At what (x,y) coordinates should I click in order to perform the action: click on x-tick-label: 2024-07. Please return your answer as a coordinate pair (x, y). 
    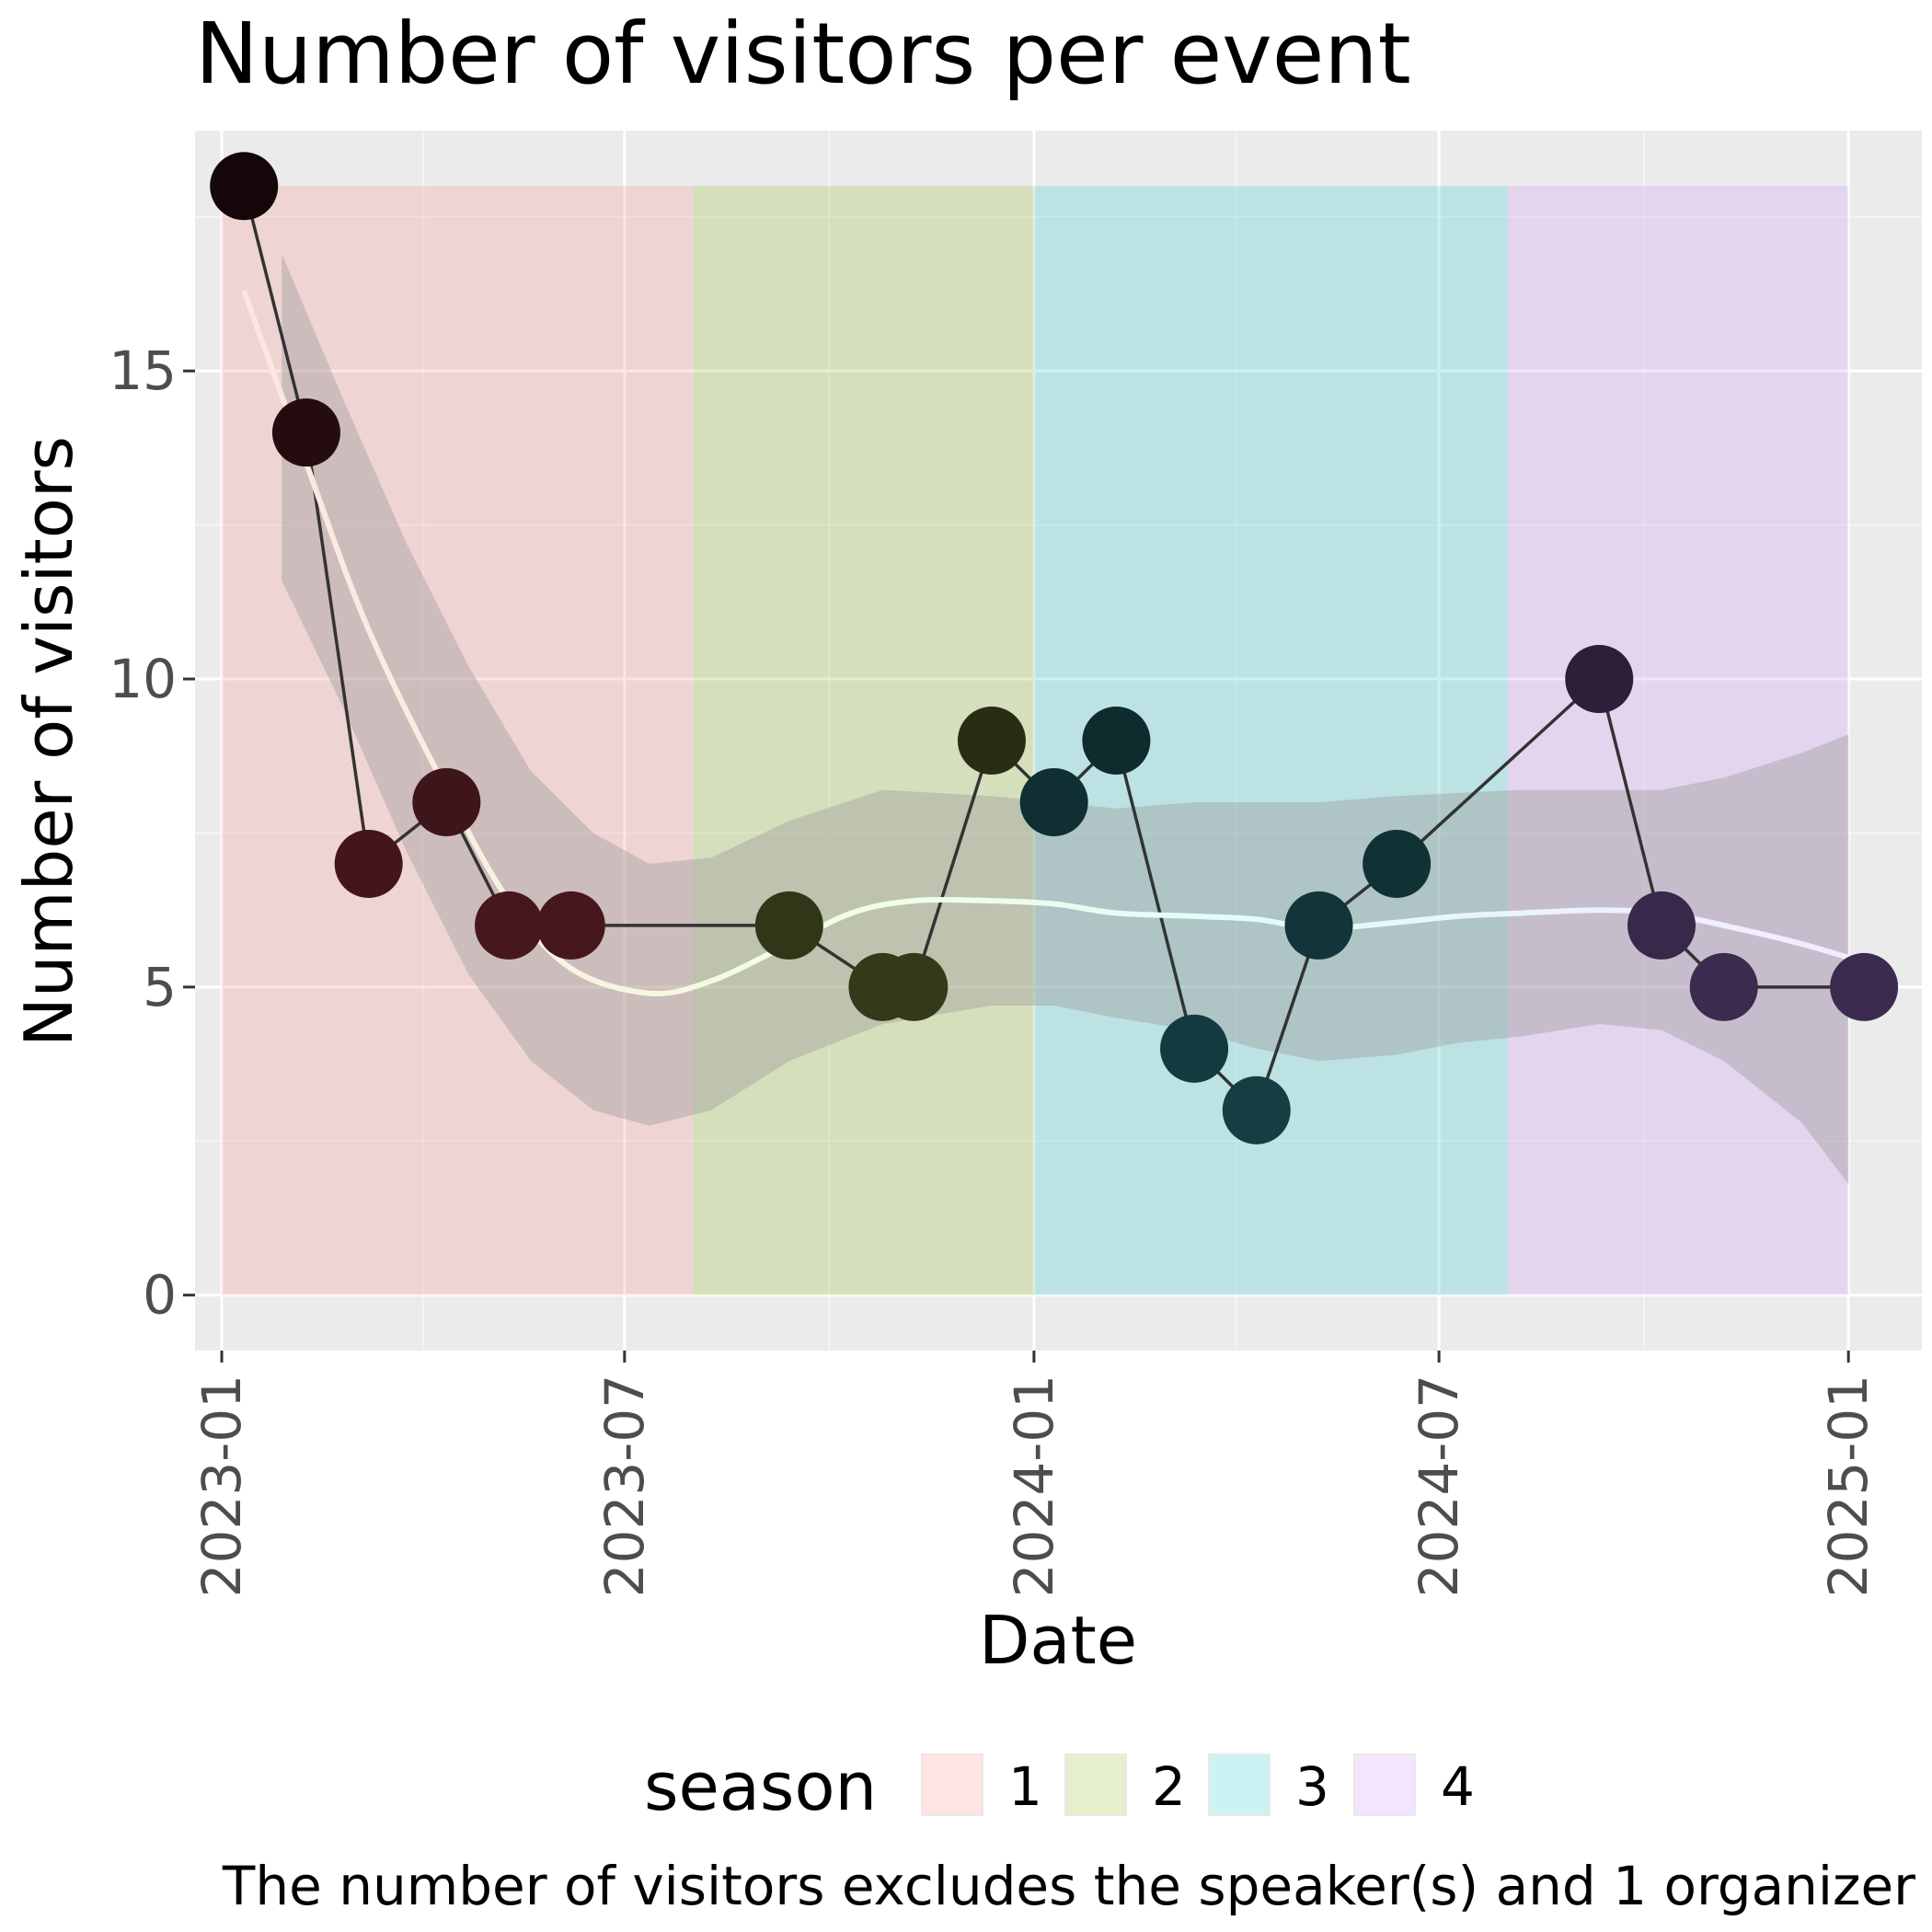
    Looking at the image, I should click on (1439, 1485).